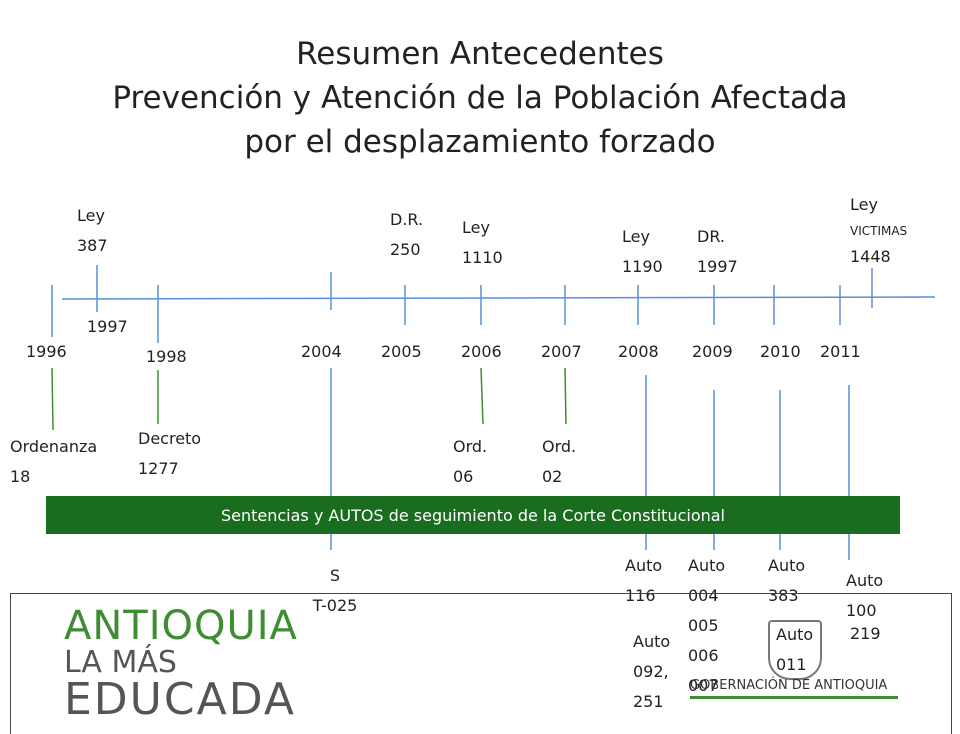 The height and width of the screenshot is (734, 960). What do you see at coordinates (865, 633) in the screenshot?
I see `label-auto-219: 219` at bounding box center [865, 633].